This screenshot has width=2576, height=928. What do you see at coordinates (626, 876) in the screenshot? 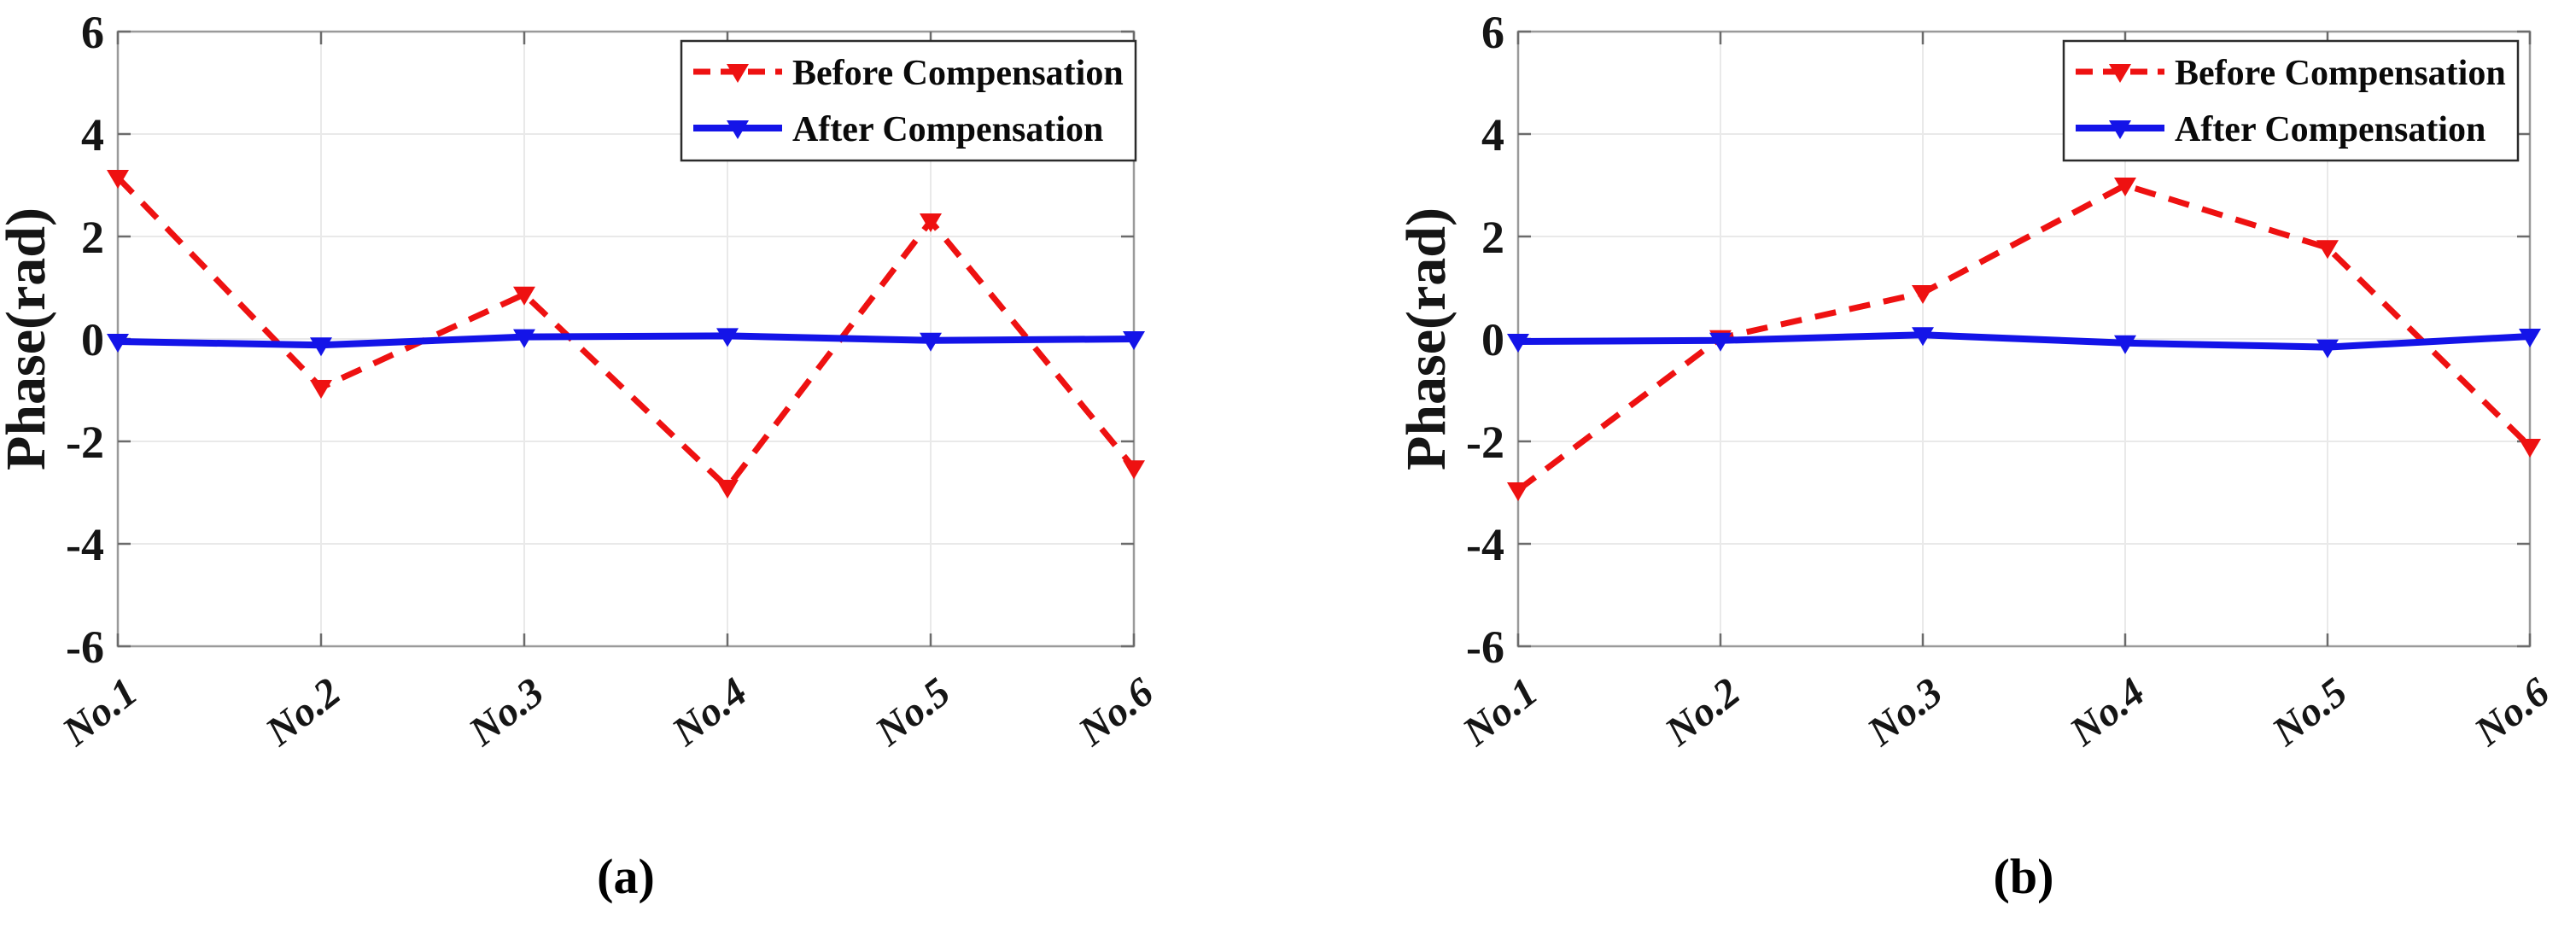
I see `caption-a: (a)` at bounding box center [626, 876].